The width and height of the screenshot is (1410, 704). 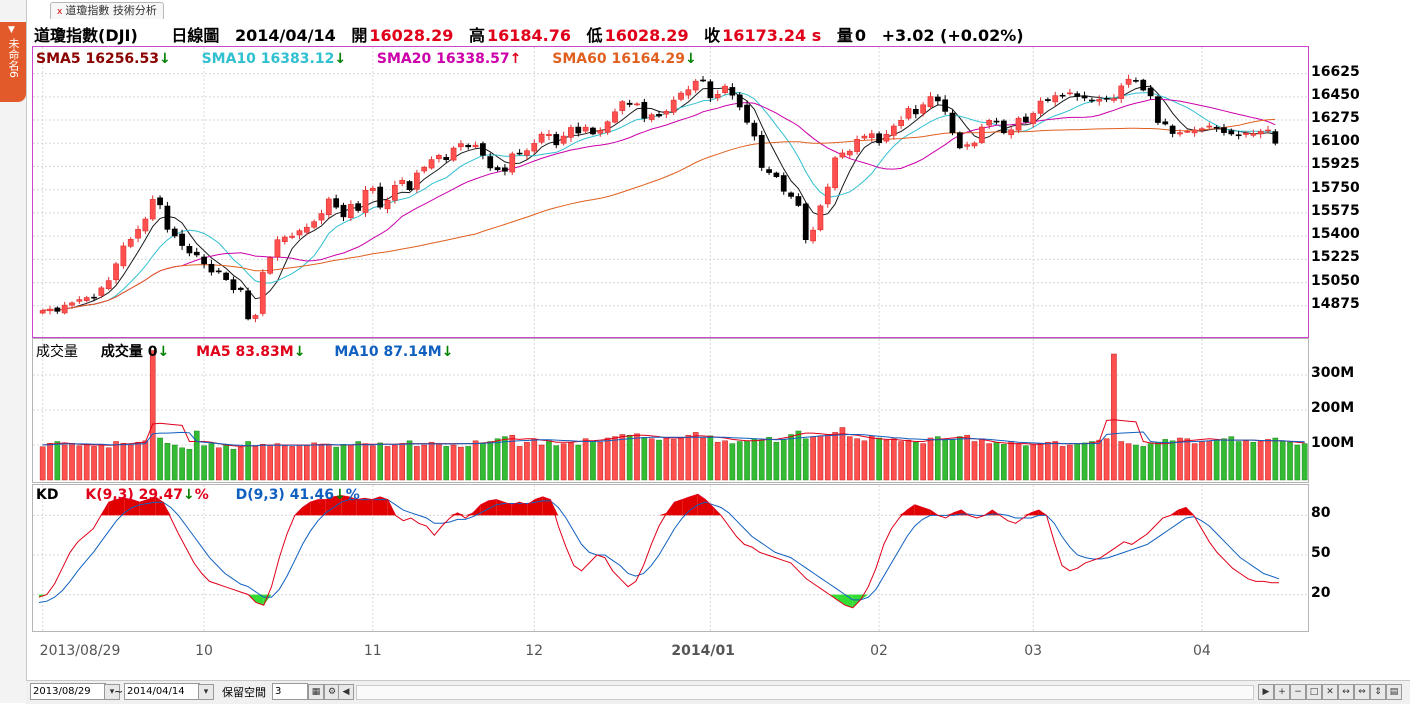 I want to click on scroll-left-icon: ◀, so click(x=346, y=692).